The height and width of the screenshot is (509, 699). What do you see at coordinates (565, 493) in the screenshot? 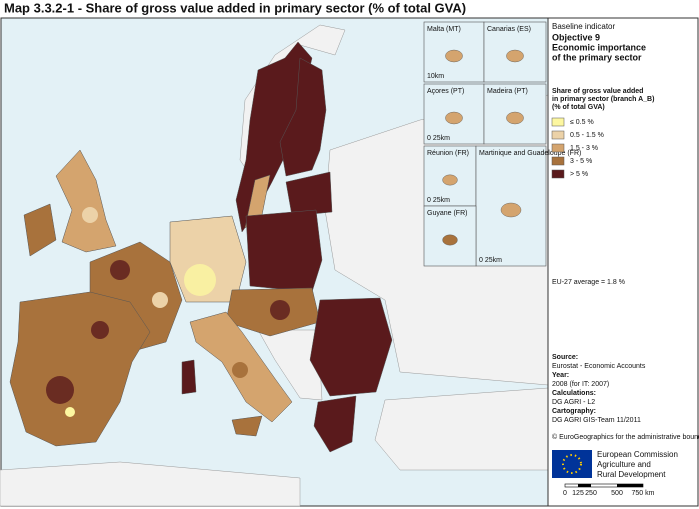
I see `scalebar-label: 0` at bounding box center [565, 493].